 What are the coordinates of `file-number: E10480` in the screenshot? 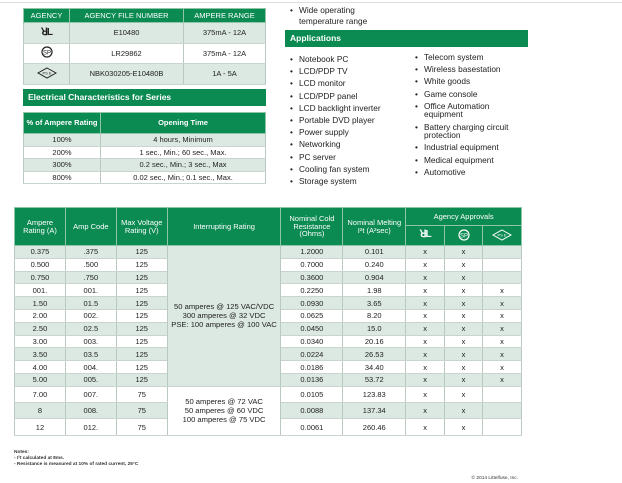 It's located at (126, 33).